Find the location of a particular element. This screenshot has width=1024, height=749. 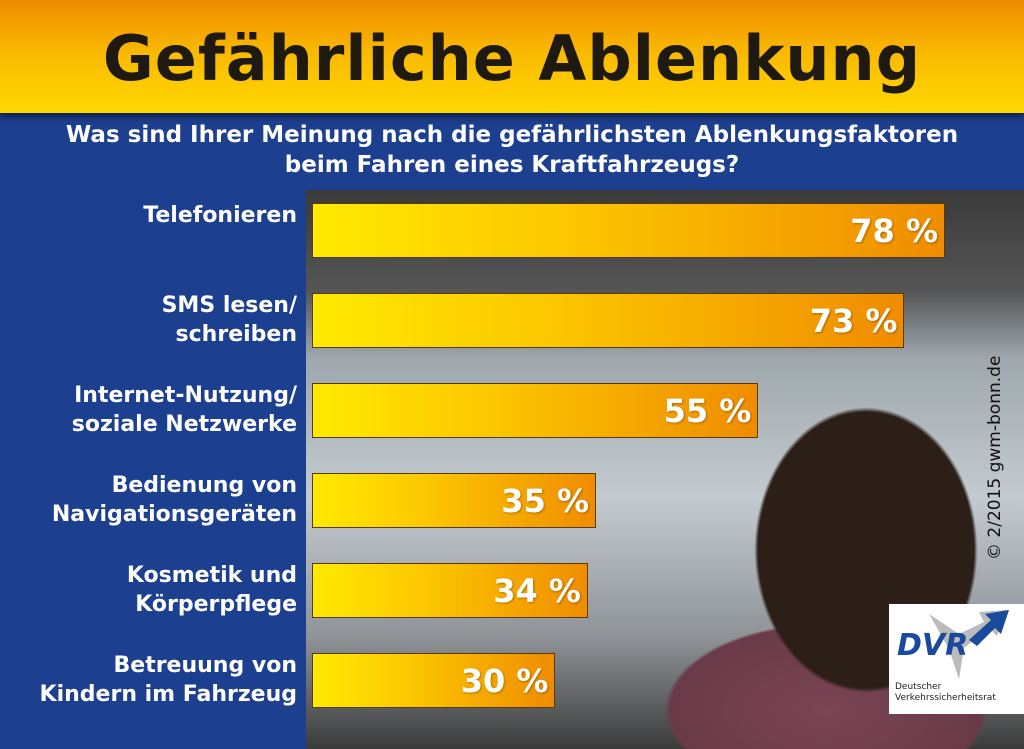

data-label: 73 % is located at coordinates (853, 321).